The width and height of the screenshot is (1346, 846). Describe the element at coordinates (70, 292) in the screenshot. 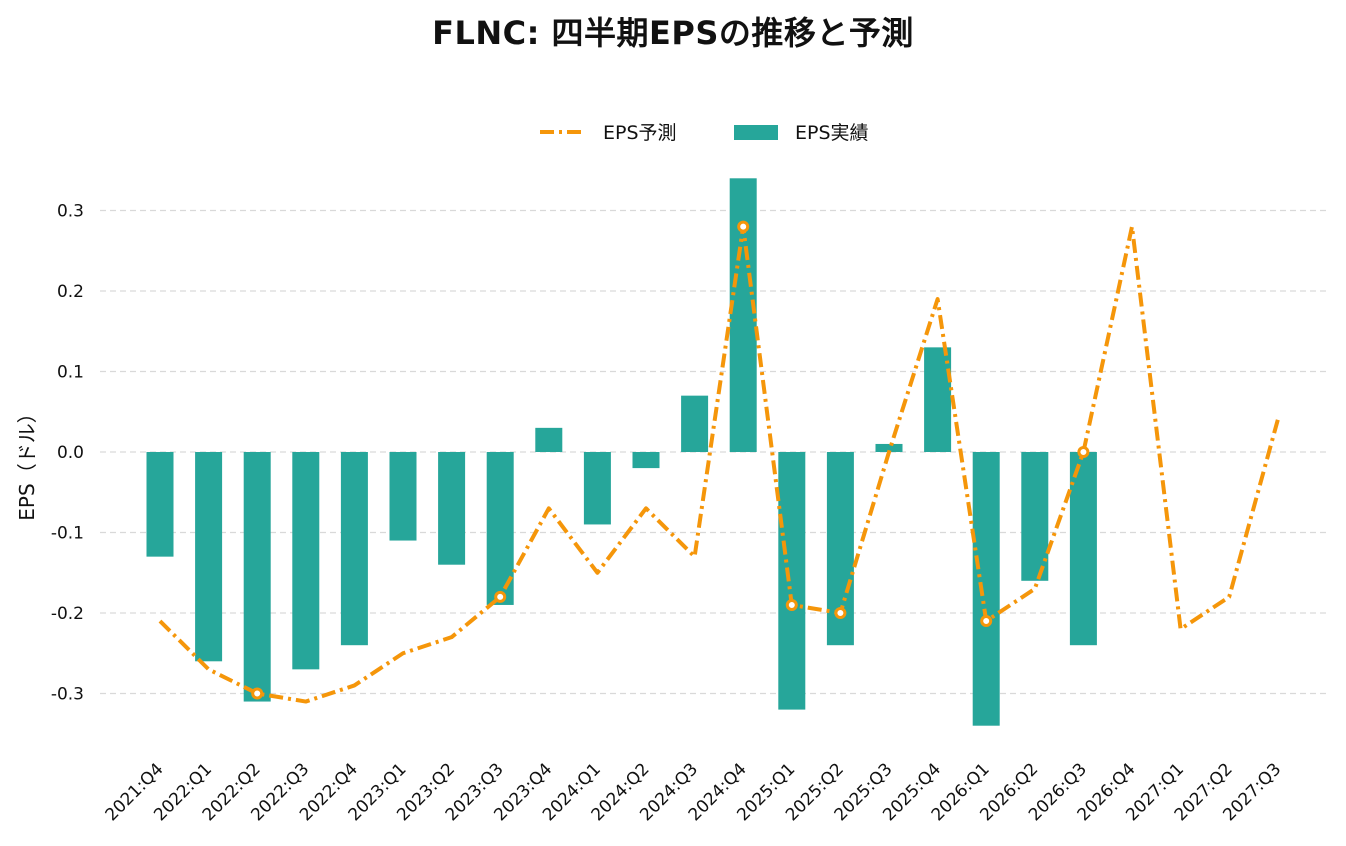

I see `y-tick-label: 0.2` at that location.